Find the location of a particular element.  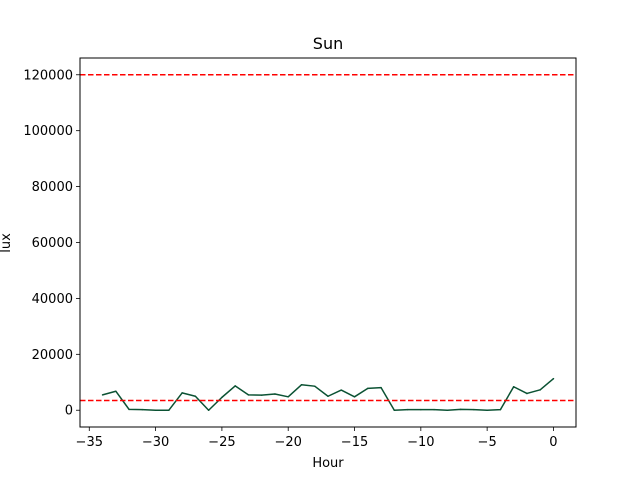

x-tick-label: −35 is located at coordinates (89, 442).